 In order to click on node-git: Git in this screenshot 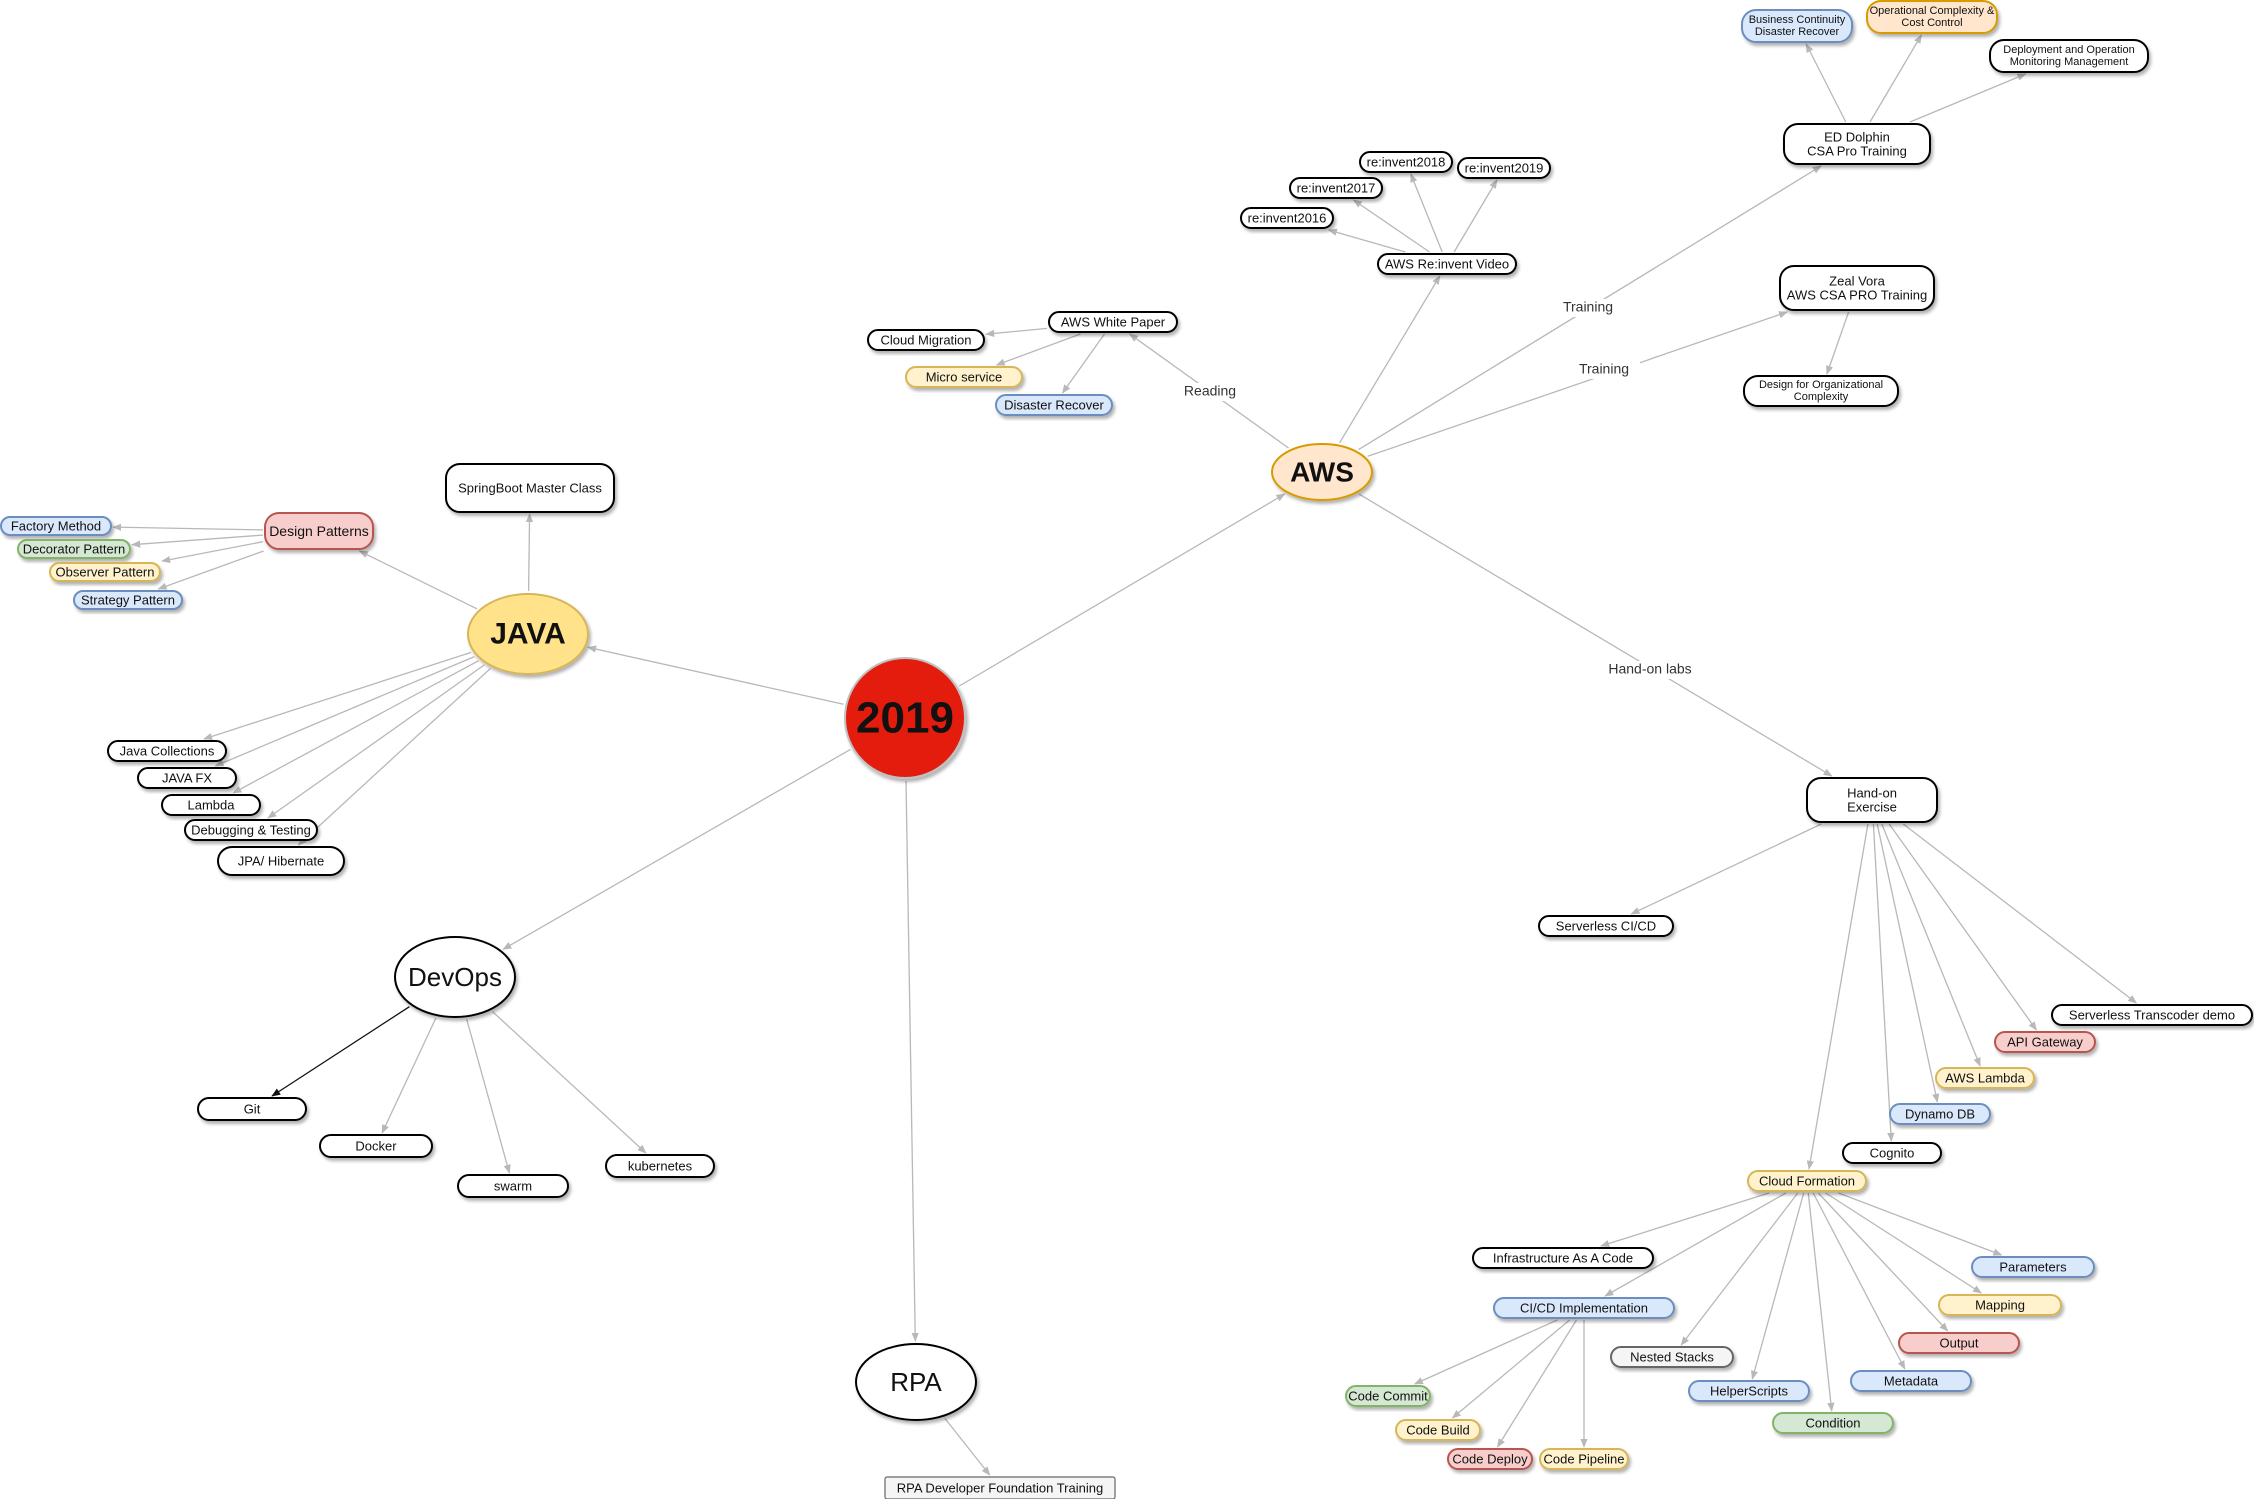, I will do `click(252, 1109)`.